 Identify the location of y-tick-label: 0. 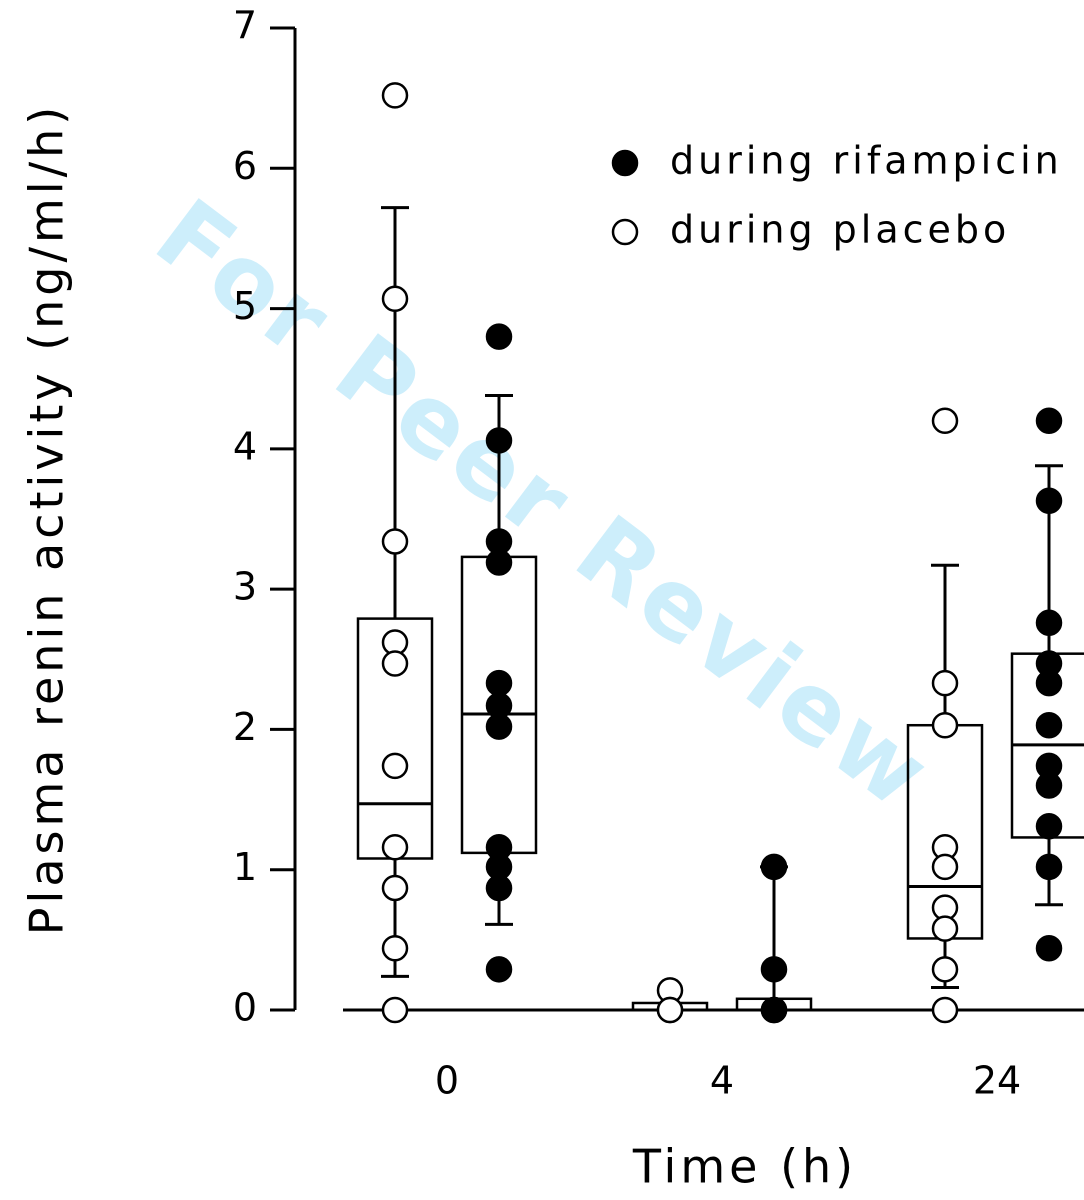
(245, 1008).